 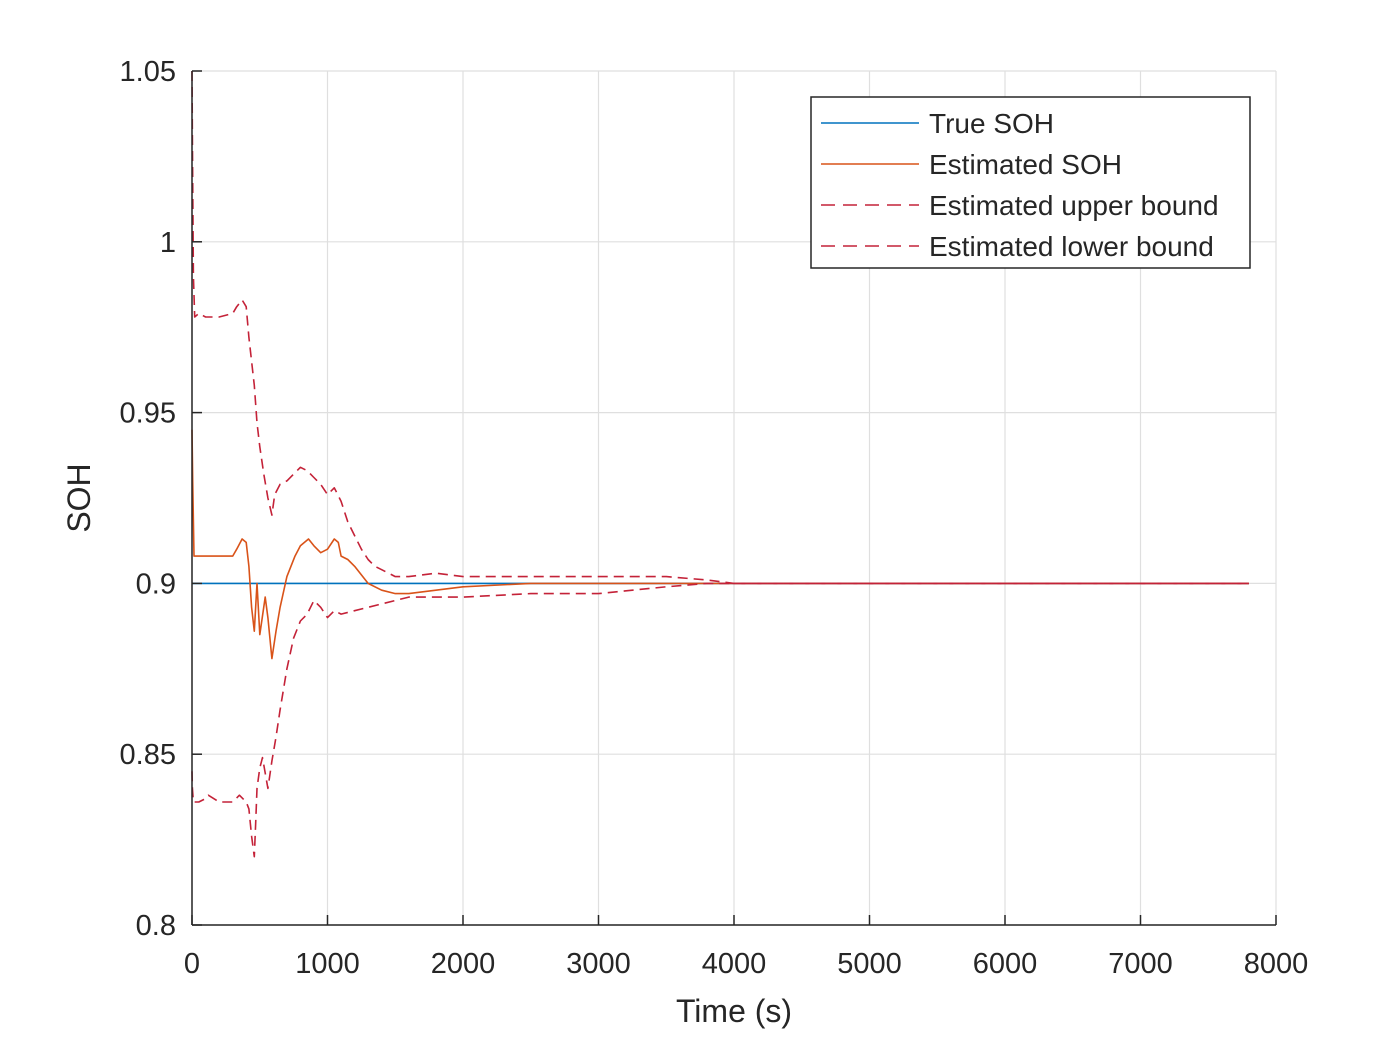 I want to click on x-tick-label: 1000, so click(x=327, y=964).